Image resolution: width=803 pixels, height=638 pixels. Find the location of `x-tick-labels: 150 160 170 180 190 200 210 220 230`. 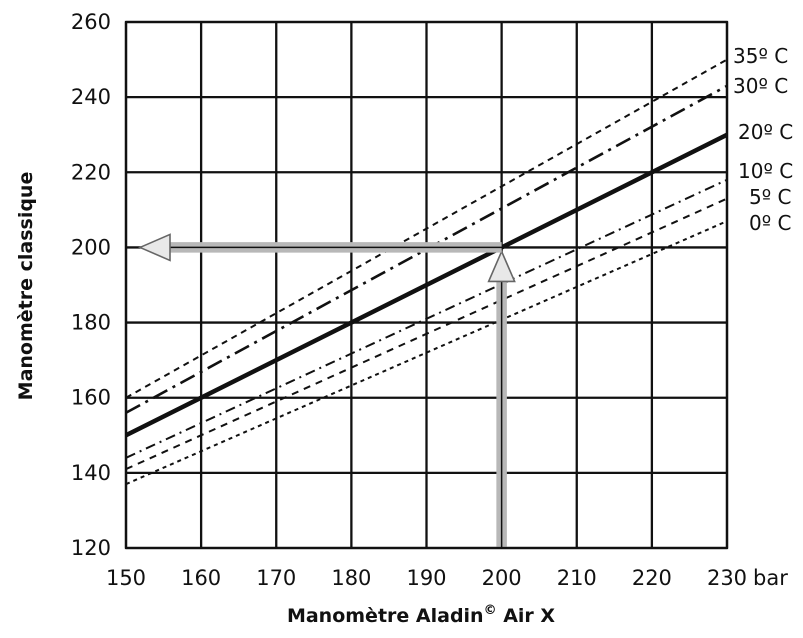

x-tick-labels: 150 160 170 180 190 200 210 220 230 is located at coordinates (426, 578).